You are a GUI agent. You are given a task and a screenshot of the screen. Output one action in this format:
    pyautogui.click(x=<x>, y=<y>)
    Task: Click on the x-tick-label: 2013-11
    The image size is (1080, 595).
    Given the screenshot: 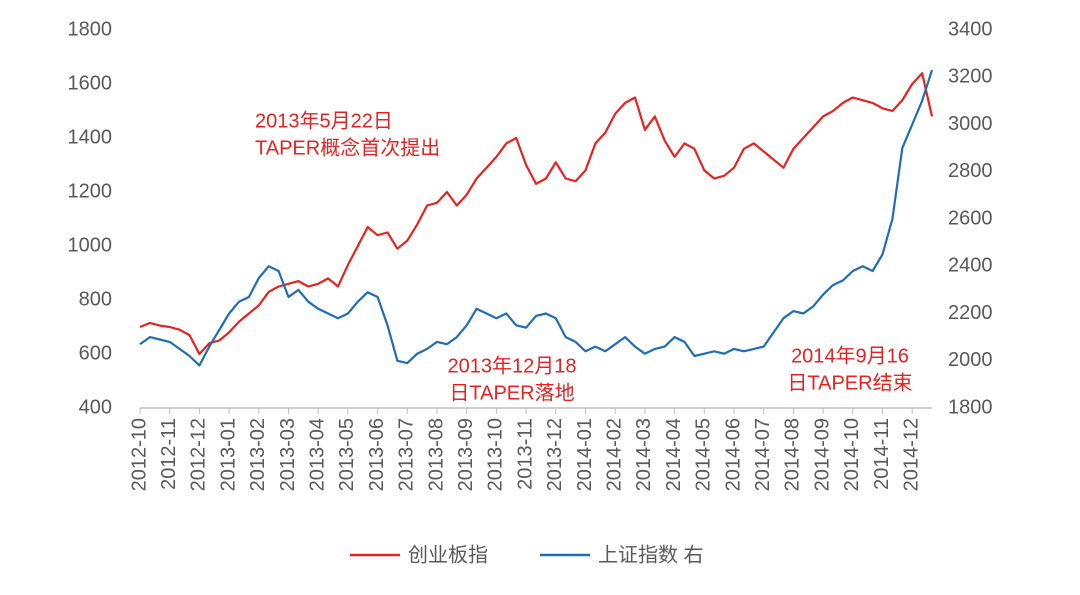 What is the action you would take?
    pyautogui.click(x=525, y=454)
    